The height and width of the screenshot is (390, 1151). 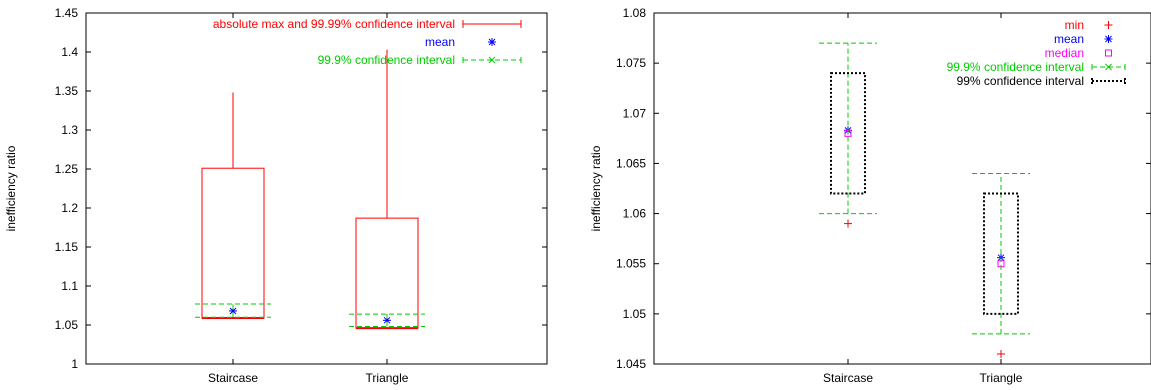 I want to click on y-tick-label: 1.25, so click(x=67, y=169).